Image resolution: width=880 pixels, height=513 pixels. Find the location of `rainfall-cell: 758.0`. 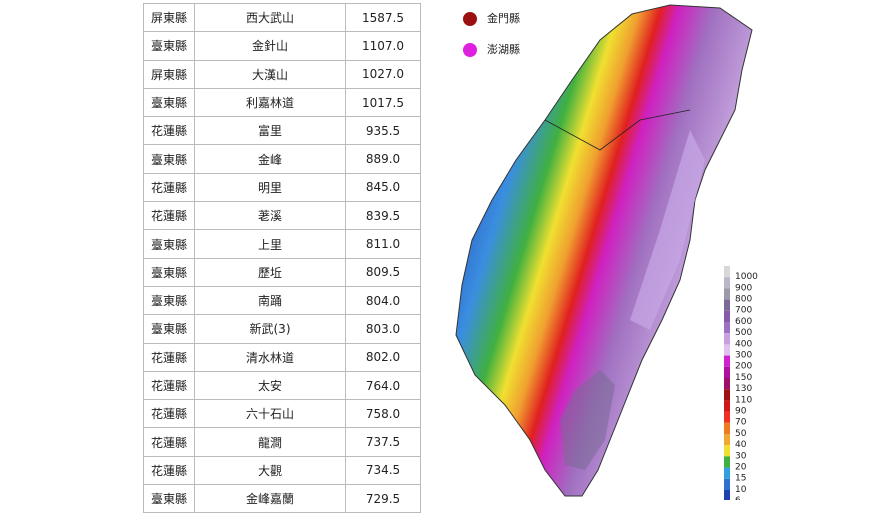

rainfall-cell: 758.0 is located at coordinates (383, 414).